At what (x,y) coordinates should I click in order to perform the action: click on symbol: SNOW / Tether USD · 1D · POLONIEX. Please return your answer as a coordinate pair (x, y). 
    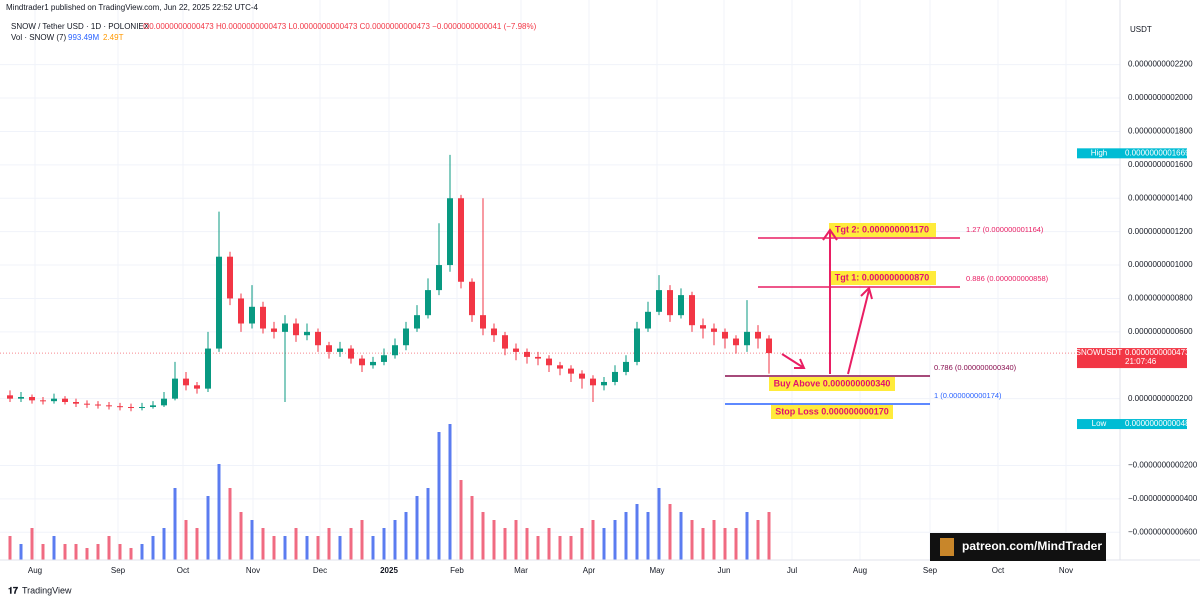
    Looking at the image, I should click on (80, 26).